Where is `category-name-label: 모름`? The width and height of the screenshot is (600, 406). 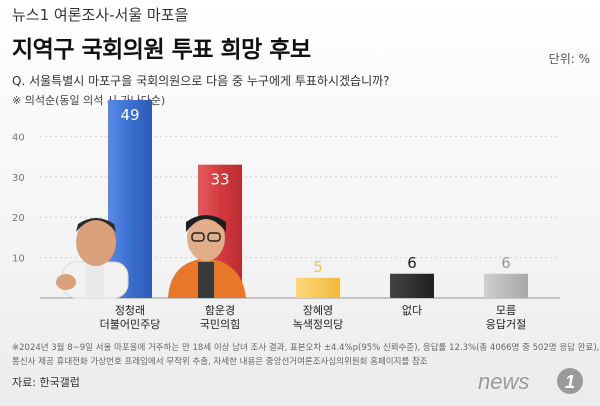 category-name-label: 모름 is located at coordinates (506, 310).